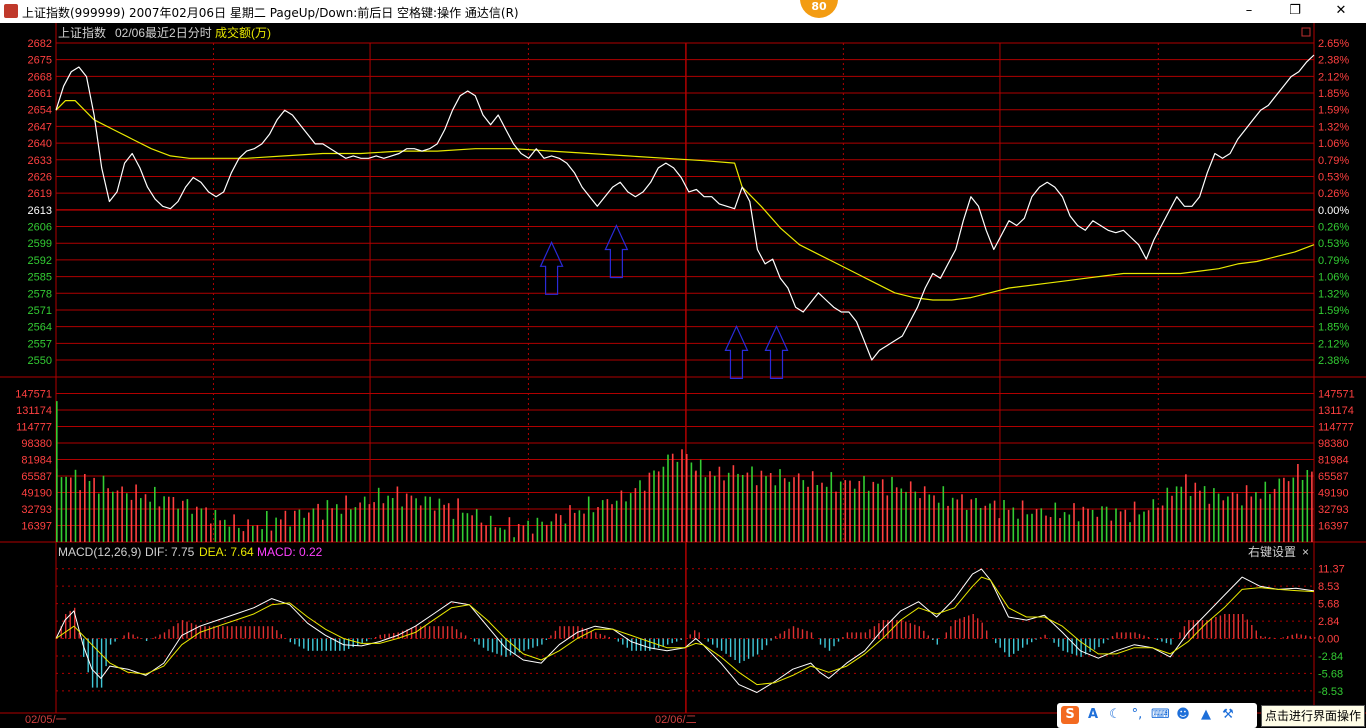  Describe the element at coordinates (1272, 551) in the screenshot. I see `settings-link: 右键设置` at that location.